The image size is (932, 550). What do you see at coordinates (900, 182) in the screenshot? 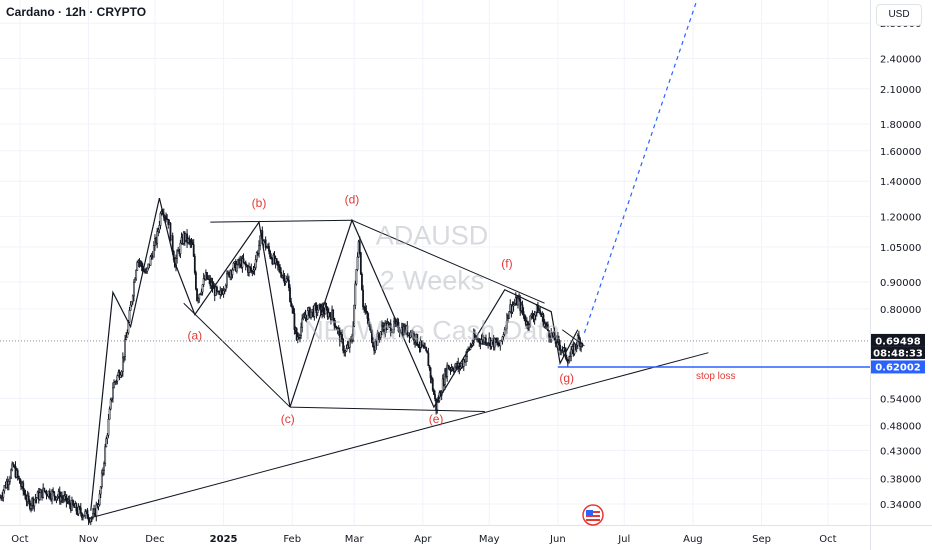
I see `y-tick-label: 1.40000` at bounding box center [900, 182].